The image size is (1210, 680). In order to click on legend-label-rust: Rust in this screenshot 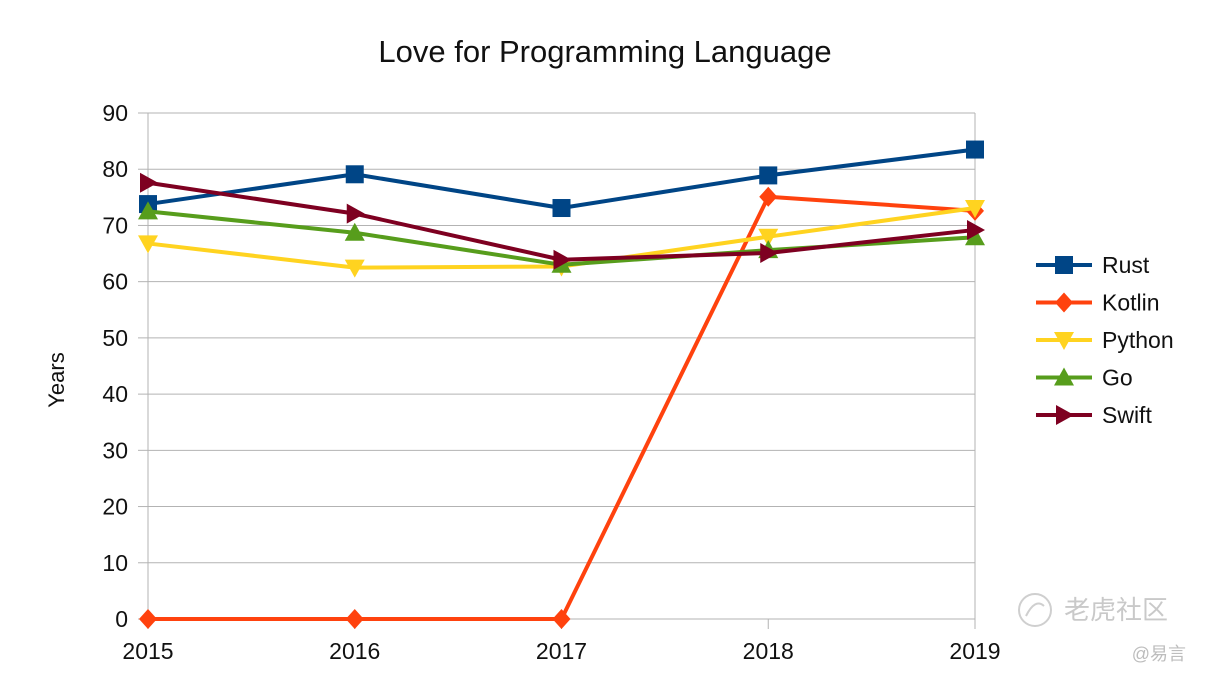, I will do `click(1126, 265)`.